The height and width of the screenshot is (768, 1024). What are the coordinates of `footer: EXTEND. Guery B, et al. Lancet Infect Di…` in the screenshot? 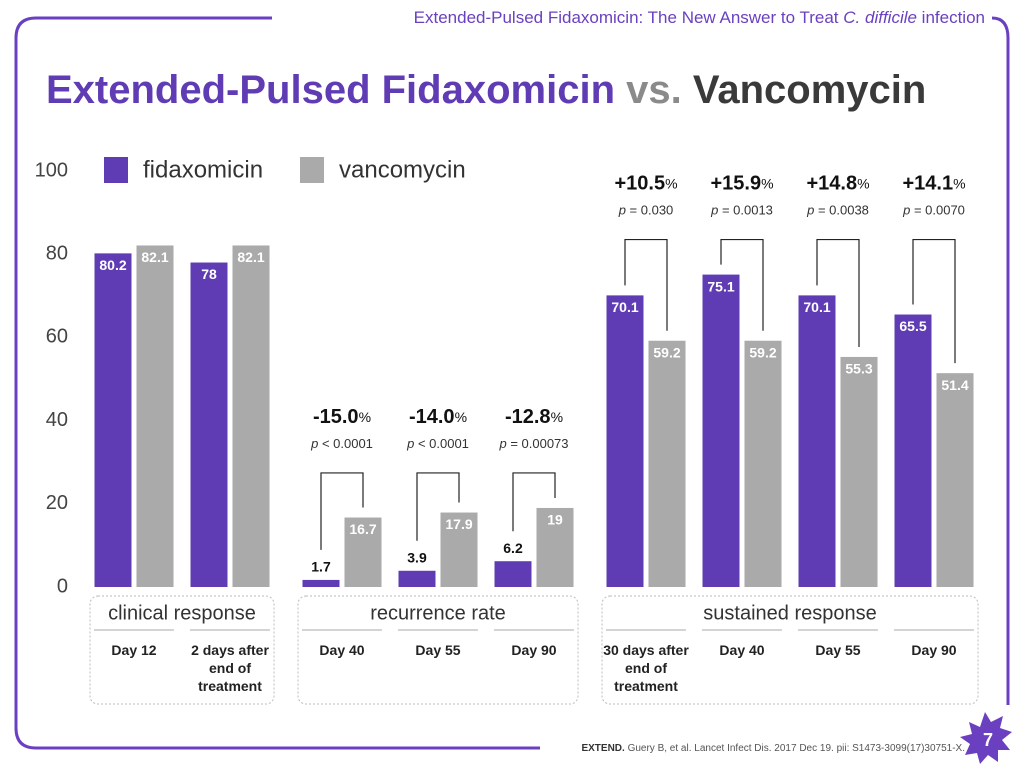 It's located at (773, 748).